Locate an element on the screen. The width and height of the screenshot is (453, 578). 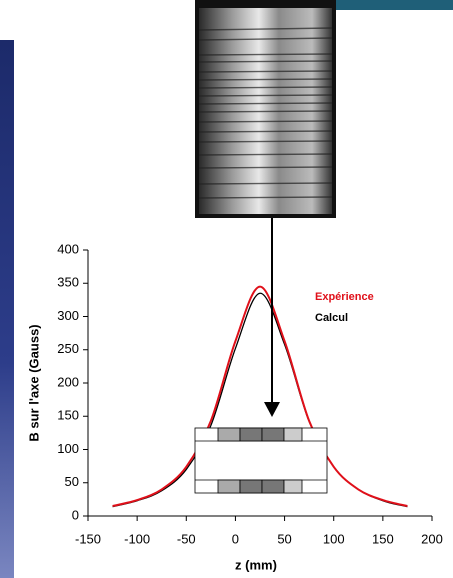
y-tick-label: 50 is located at coordinates (72, 481).